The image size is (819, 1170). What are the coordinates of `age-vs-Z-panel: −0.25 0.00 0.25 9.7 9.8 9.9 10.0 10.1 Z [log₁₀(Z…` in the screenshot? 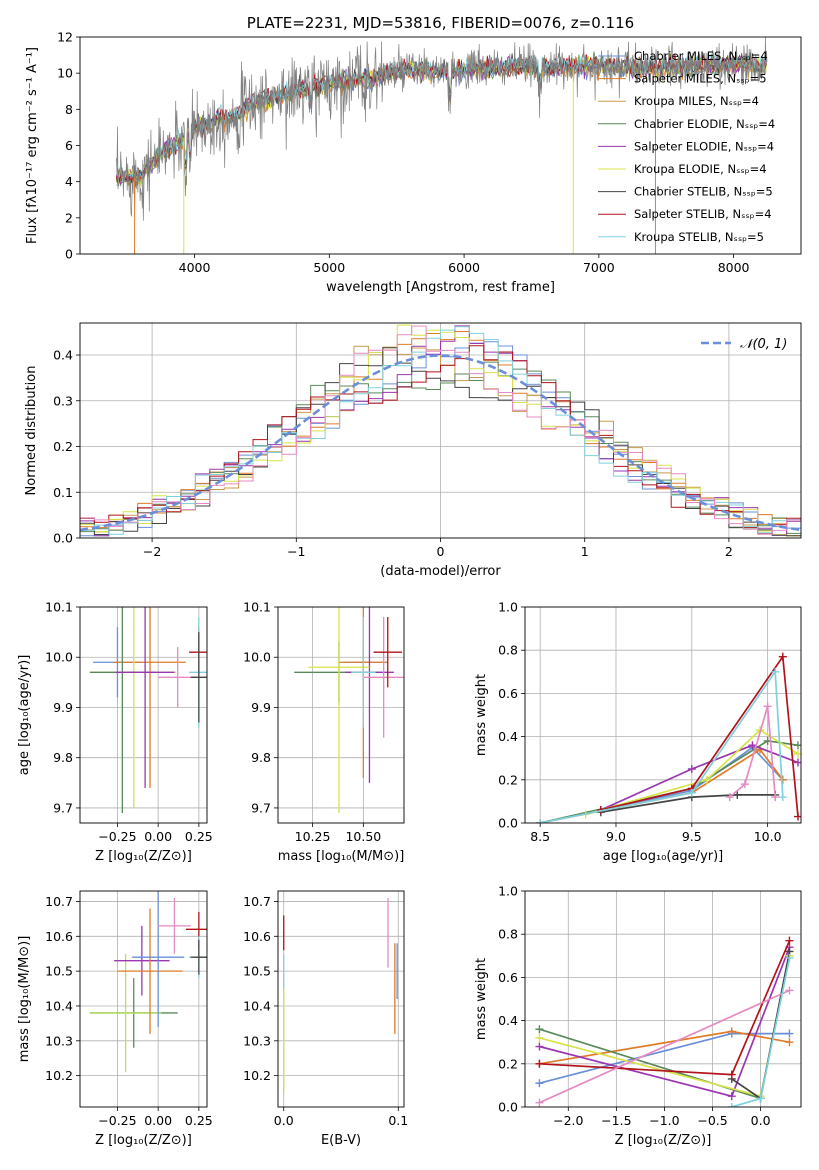 It's located at (115, 732).